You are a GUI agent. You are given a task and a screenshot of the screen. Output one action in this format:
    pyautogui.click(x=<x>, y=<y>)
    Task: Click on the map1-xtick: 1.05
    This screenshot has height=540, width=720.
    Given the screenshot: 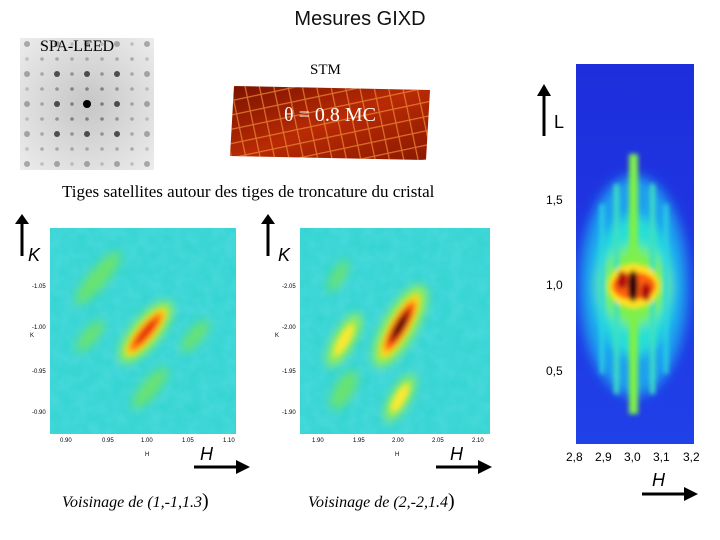 What is the action you would take?
    pyautogui.click(x=188, y=441)
    